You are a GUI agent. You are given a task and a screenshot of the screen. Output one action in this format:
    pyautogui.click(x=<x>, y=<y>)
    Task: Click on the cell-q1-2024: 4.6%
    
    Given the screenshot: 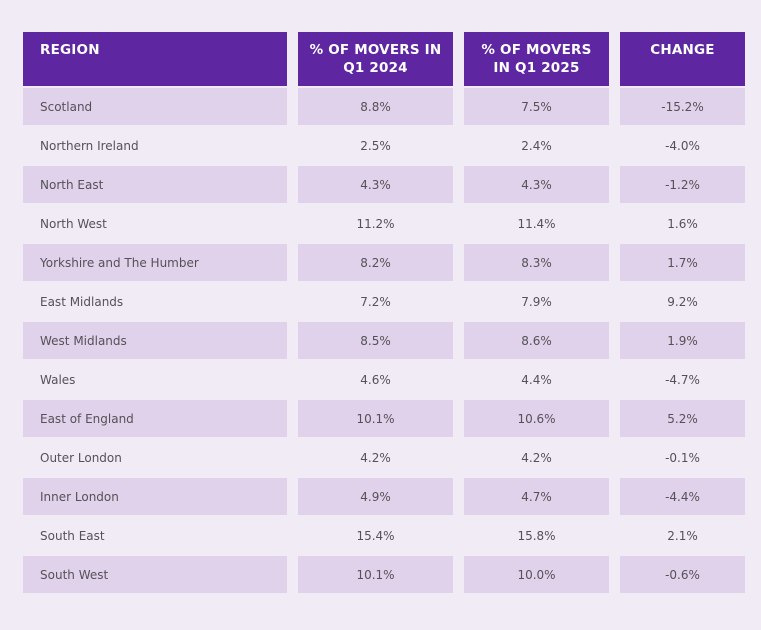 What is the action you would take?
    pyautogui.click(x=375, y=379)
    